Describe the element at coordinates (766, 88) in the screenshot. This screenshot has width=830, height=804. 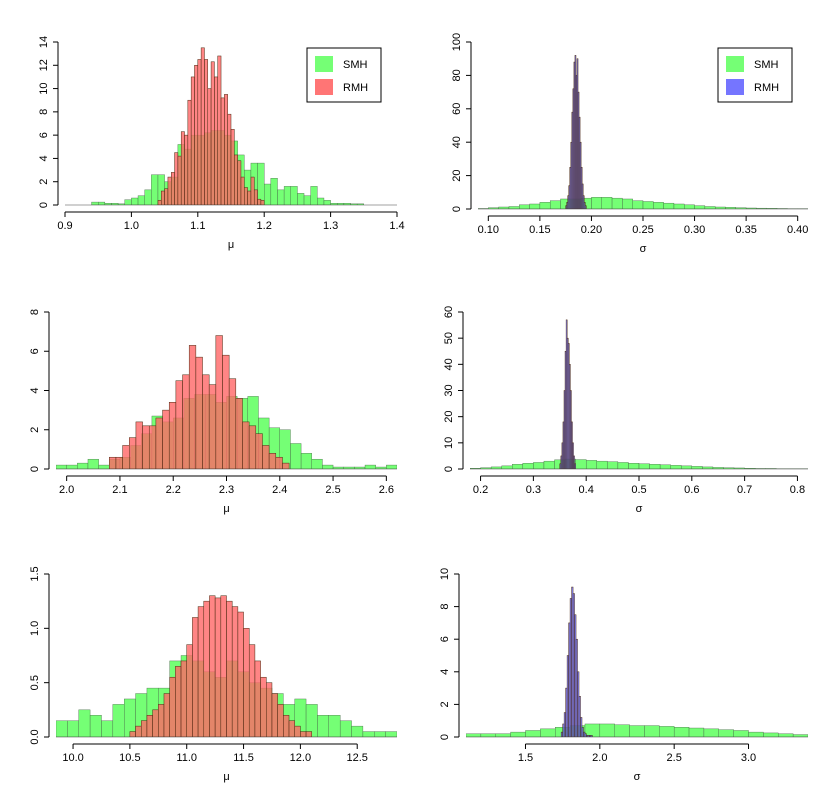
I see `legend-label-rmh: RMH` at that location.